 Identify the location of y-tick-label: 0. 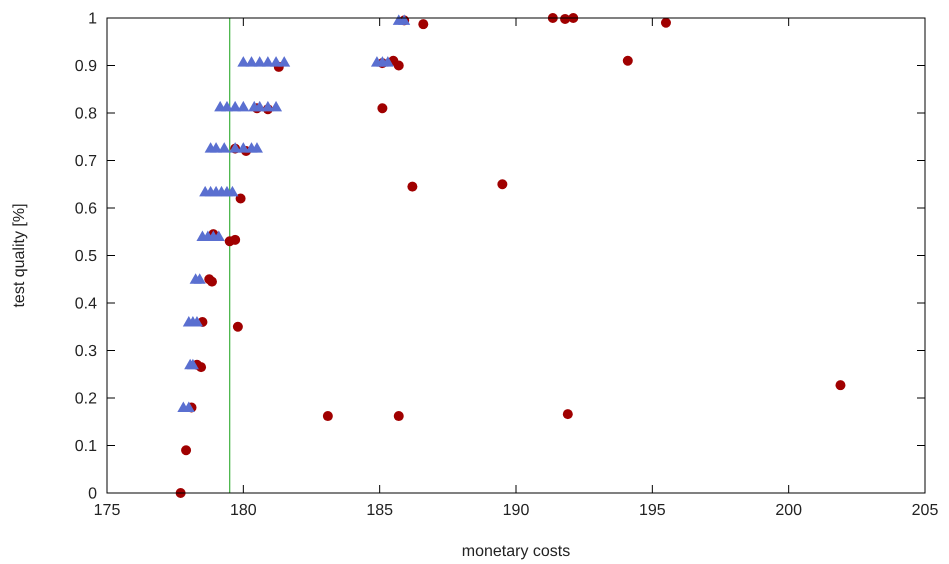
(93, 494).